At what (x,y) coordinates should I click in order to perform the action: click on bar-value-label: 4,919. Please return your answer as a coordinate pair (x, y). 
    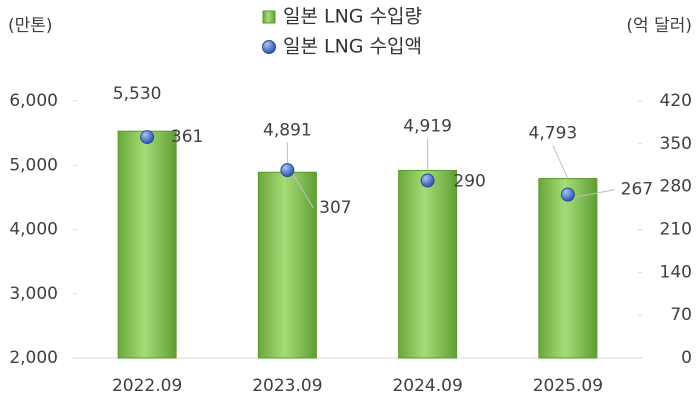
    Looking at the image, I should click on (427, 126).